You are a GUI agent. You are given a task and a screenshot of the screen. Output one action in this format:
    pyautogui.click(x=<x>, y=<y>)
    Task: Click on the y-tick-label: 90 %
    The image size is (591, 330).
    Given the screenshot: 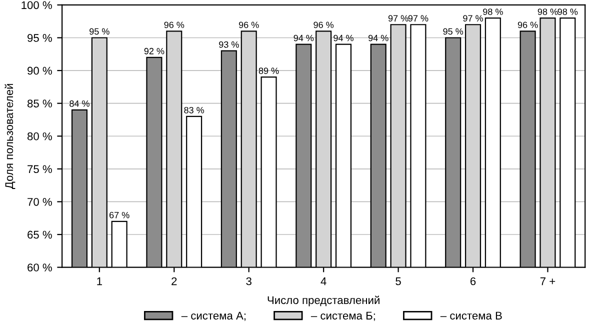 What is the action you would take?
    pyautogui.click(x=40, y=70)
    